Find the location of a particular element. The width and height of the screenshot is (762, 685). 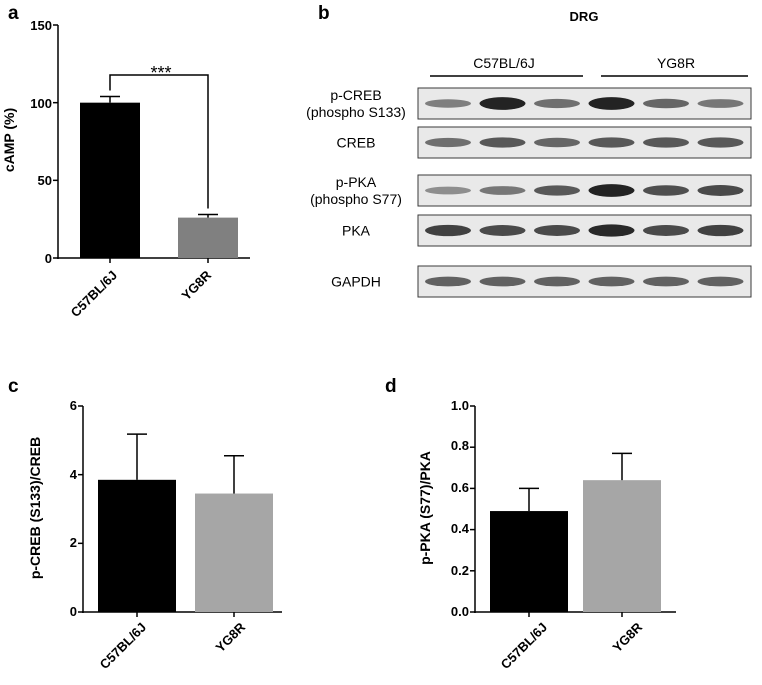

chart-c-ytick-3: 6 is located at coordinates (73, 405).